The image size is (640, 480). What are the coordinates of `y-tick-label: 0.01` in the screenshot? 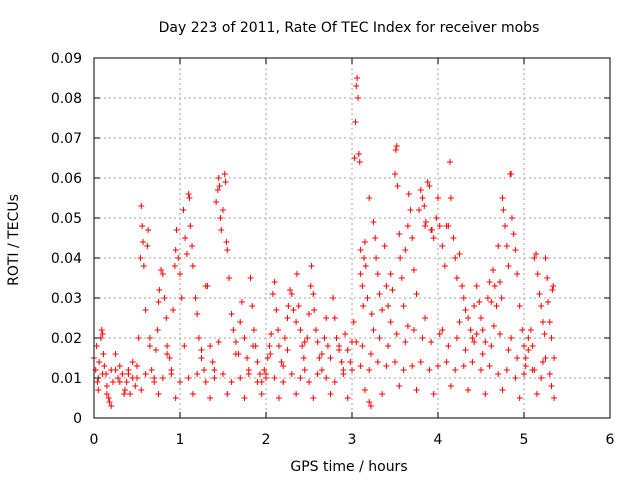 It's located at (66, 379).